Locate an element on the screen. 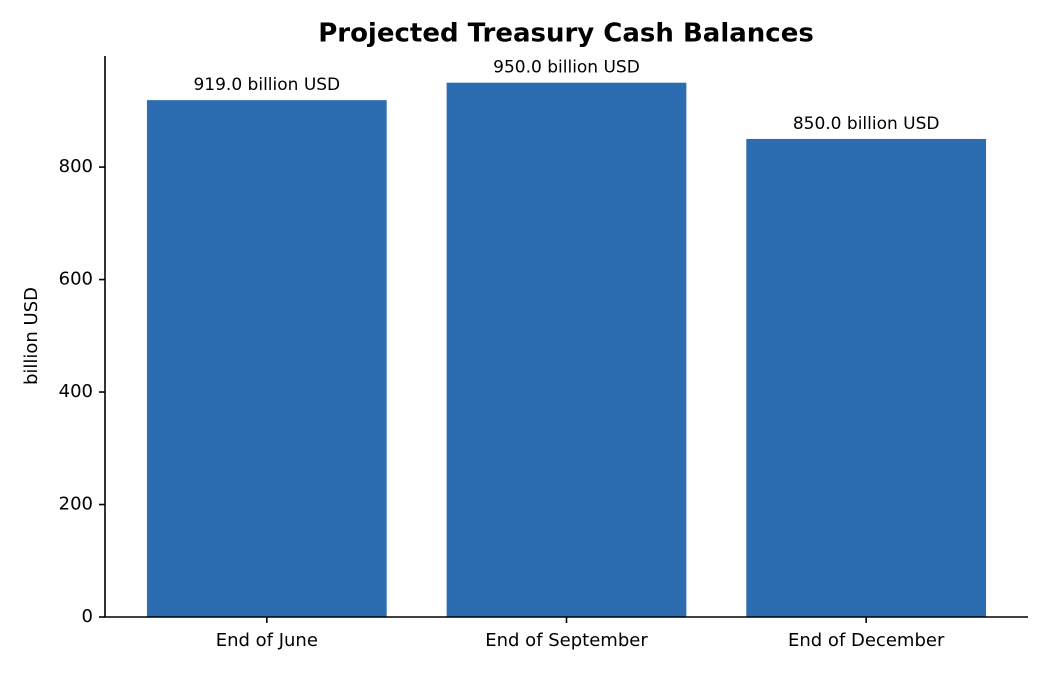  y-tick-label: 800 is located at coordinates (76, 166).